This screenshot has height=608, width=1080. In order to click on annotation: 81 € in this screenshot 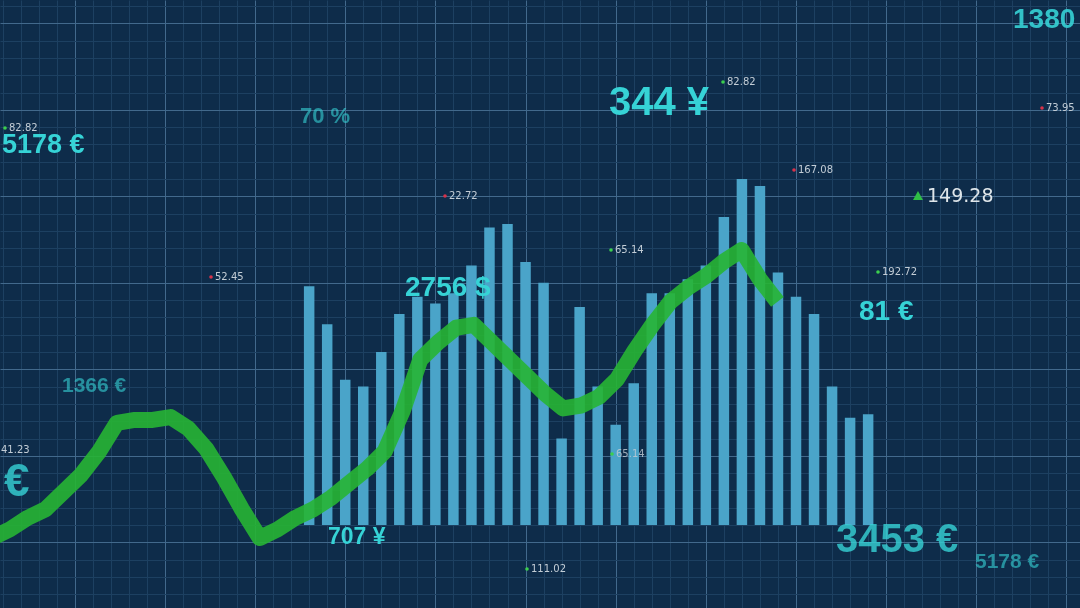, I will do `click(886, 310)`.